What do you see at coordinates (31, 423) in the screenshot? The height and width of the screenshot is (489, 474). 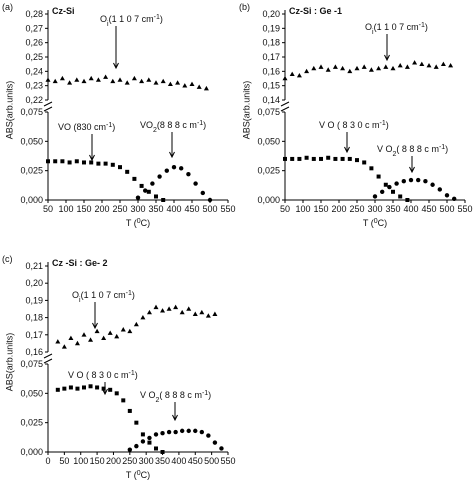 I see `y-tick-label: 0,025` at bounding box center [31, 423].